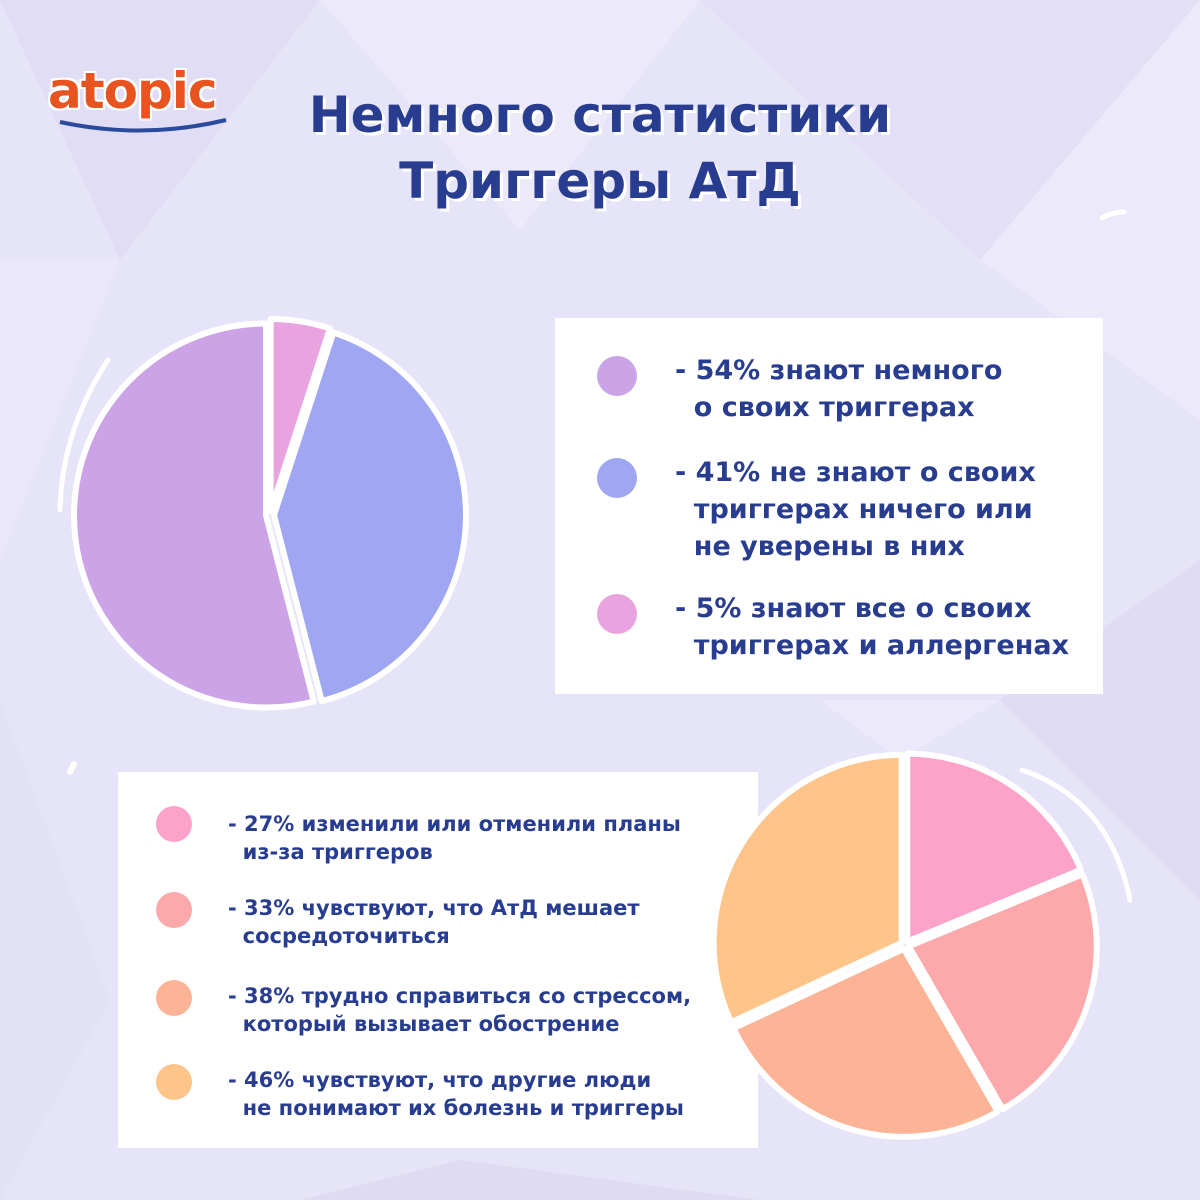 The height and width of the screenshot is (1200, 1200). What do you see at coordinates (143, 125) in the screenshot?
I see `logo-swoosh-icon` at bounding box center [143, 125].